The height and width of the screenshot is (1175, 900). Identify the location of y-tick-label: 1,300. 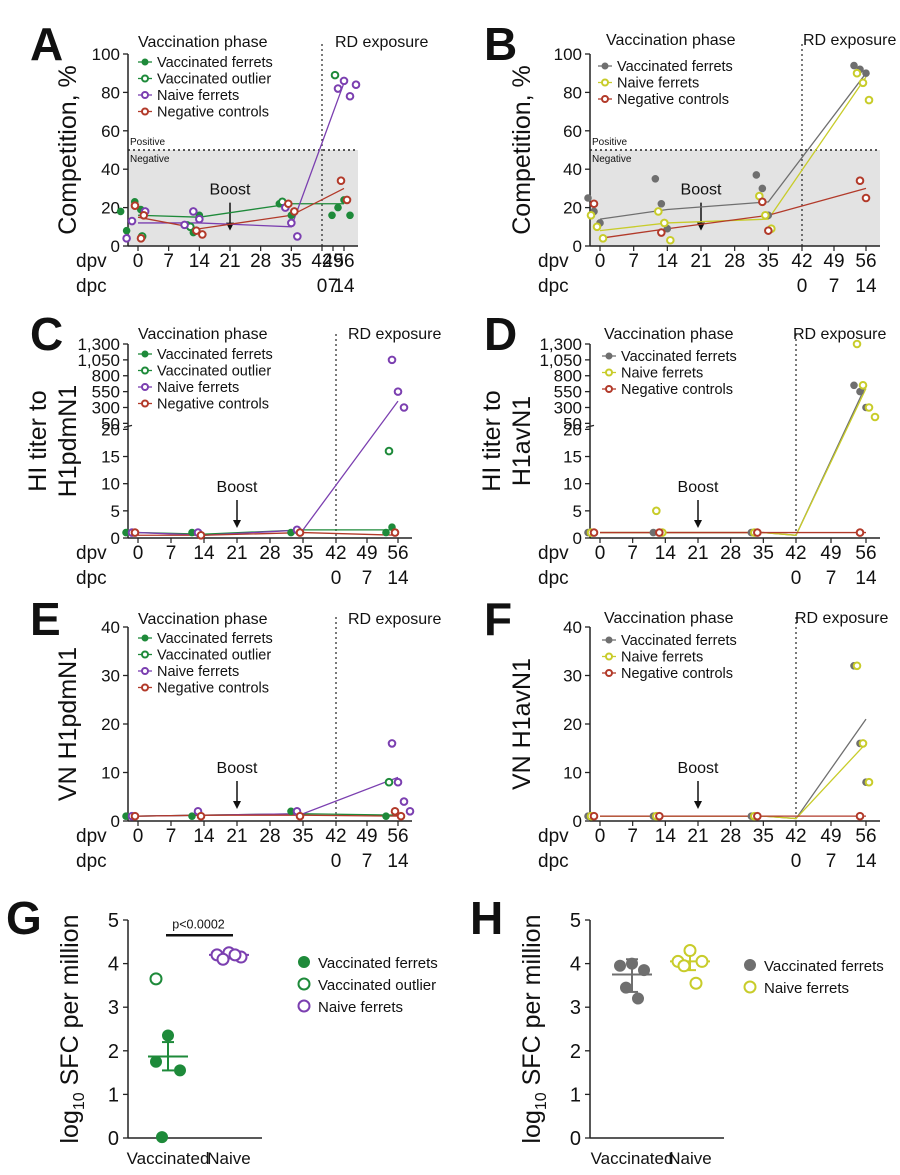
(560, 344).